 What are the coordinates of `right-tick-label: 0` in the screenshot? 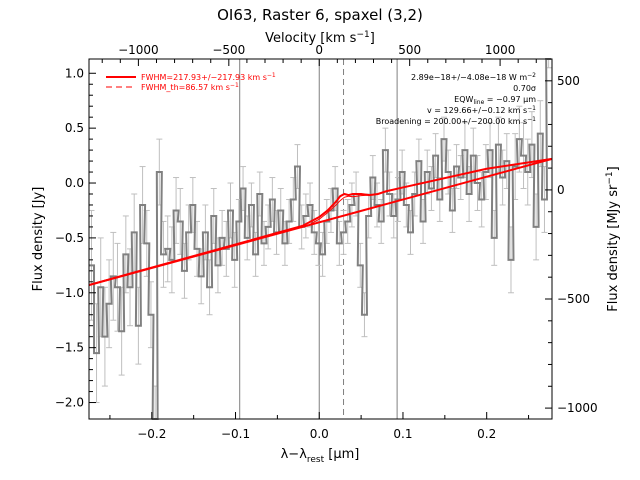 It's located at (561, 190).